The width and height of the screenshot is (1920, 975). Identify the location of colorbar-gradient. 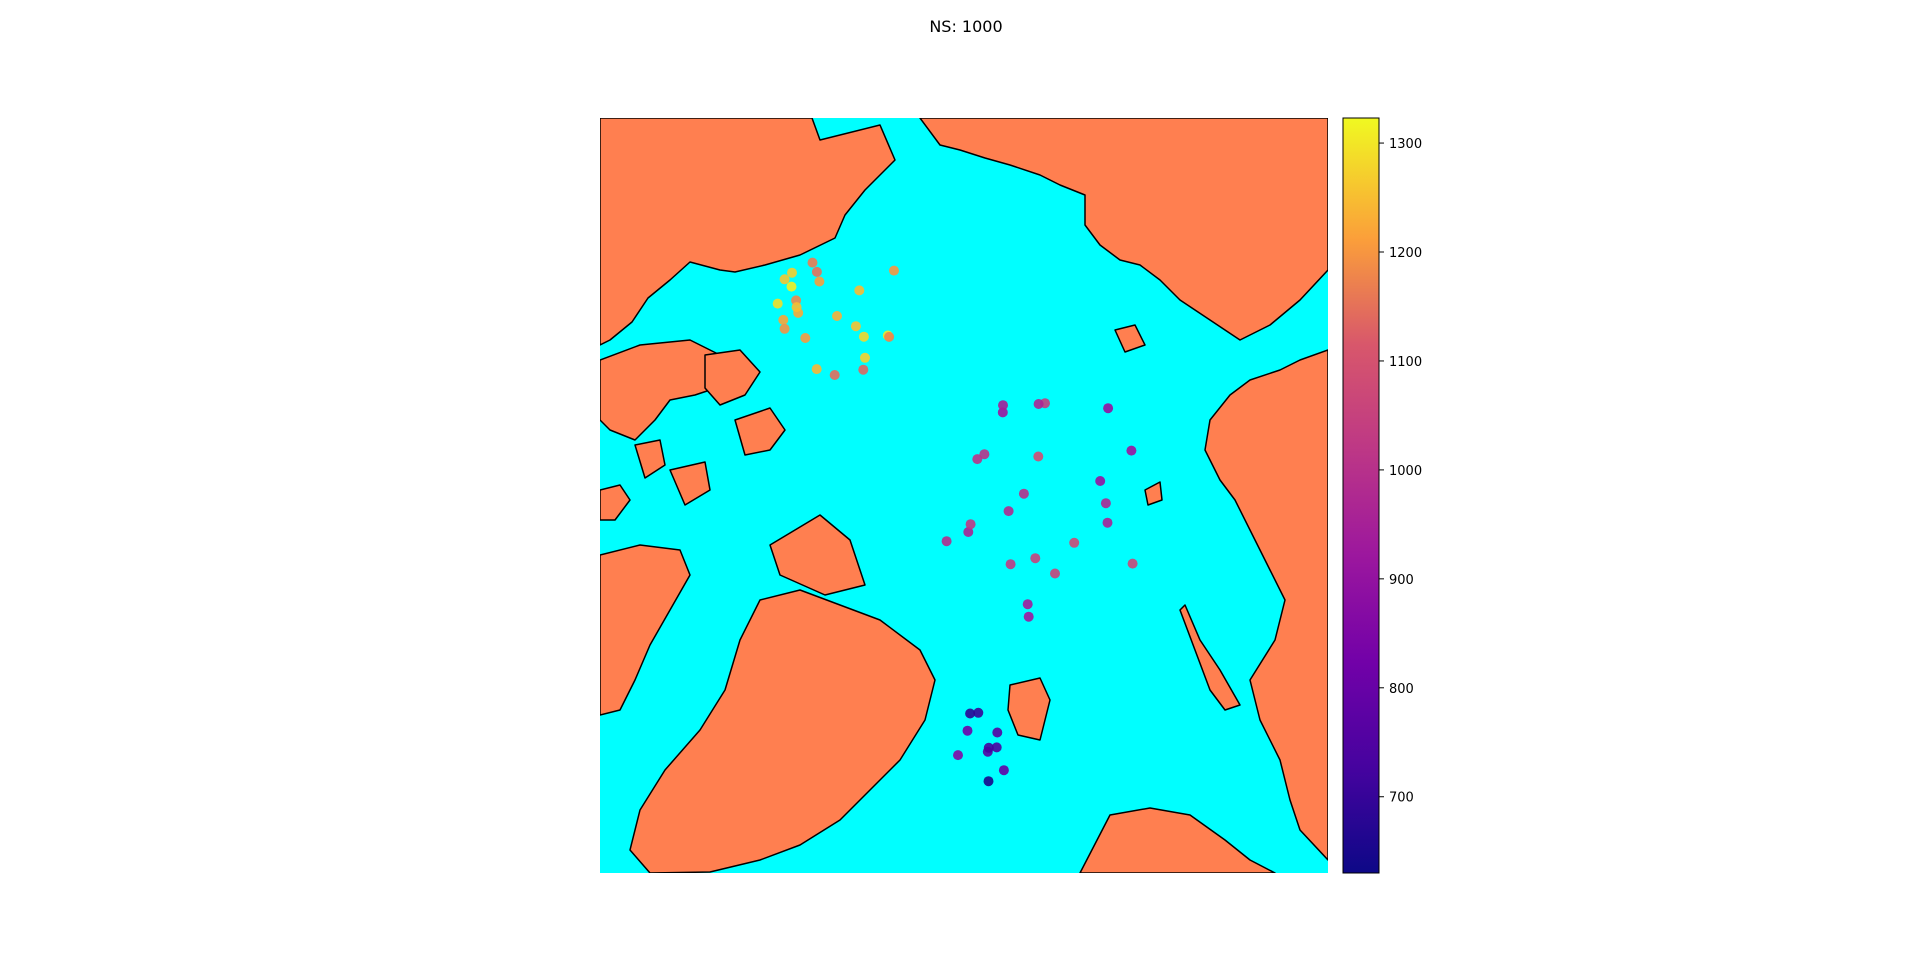
(1361, 495).